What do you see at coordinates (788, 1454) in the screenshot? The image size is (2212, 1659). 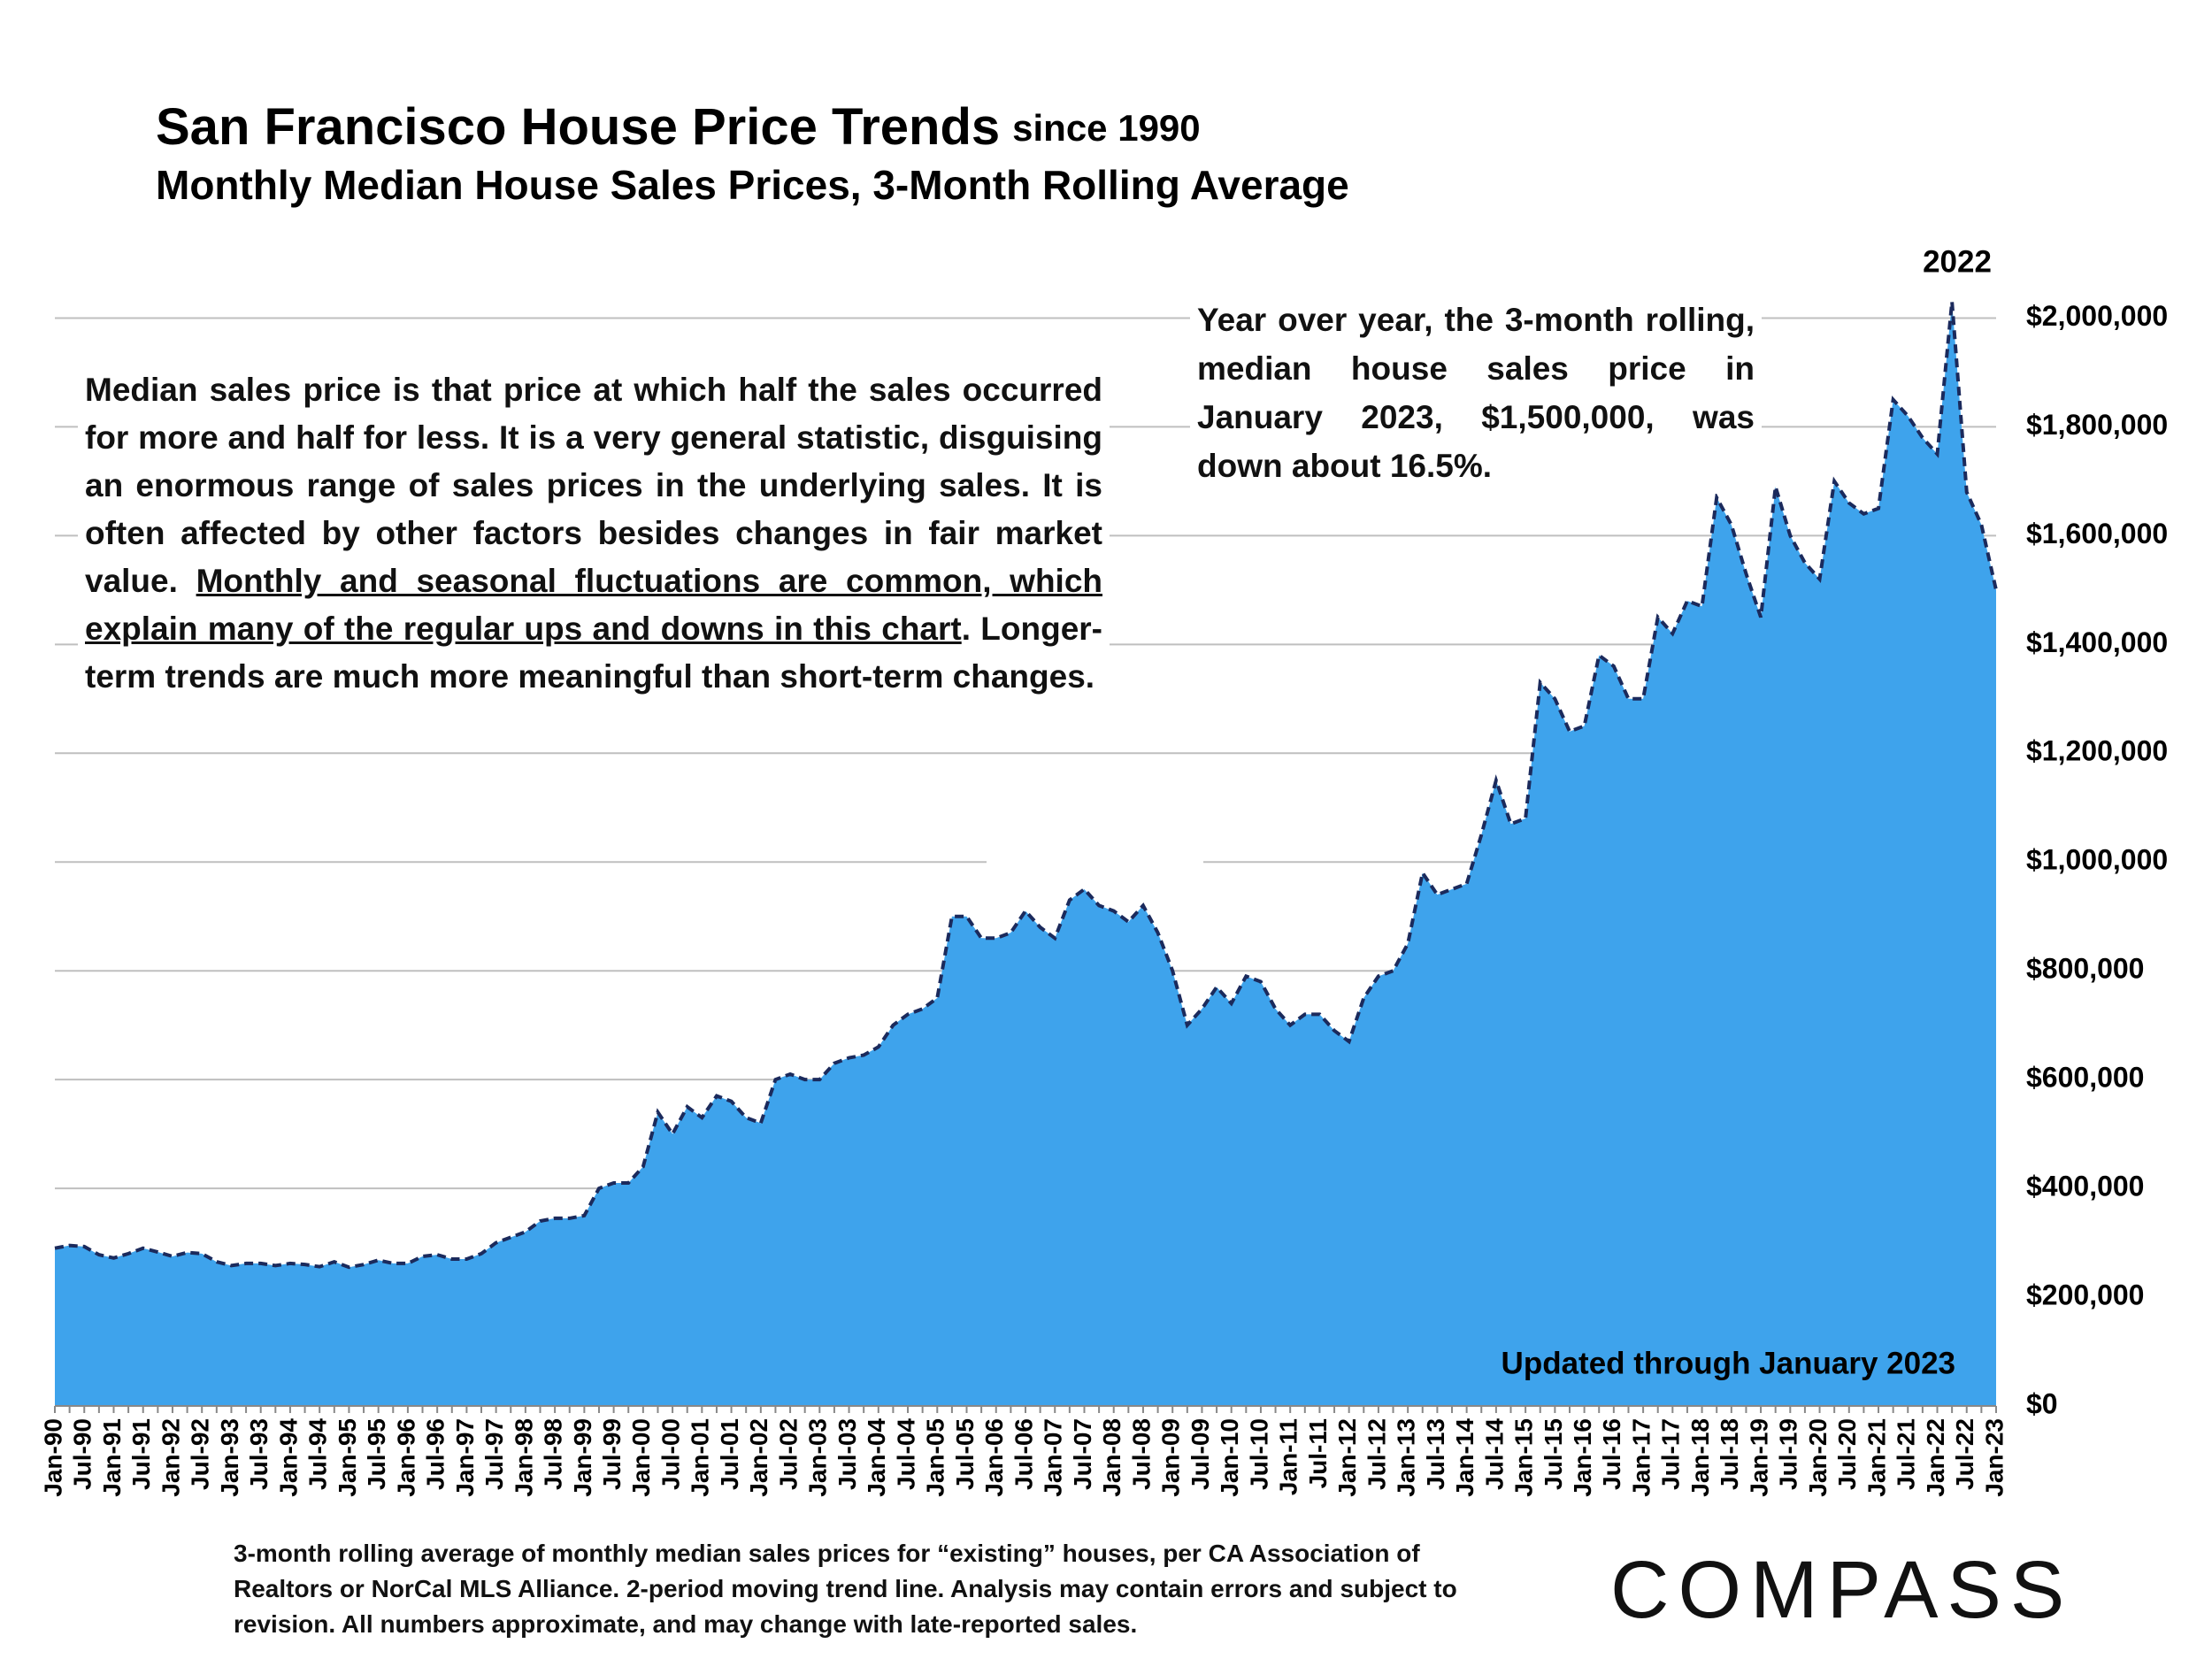 I see `x-tick-label: Jul-02` at bounding box center [788, 1454].